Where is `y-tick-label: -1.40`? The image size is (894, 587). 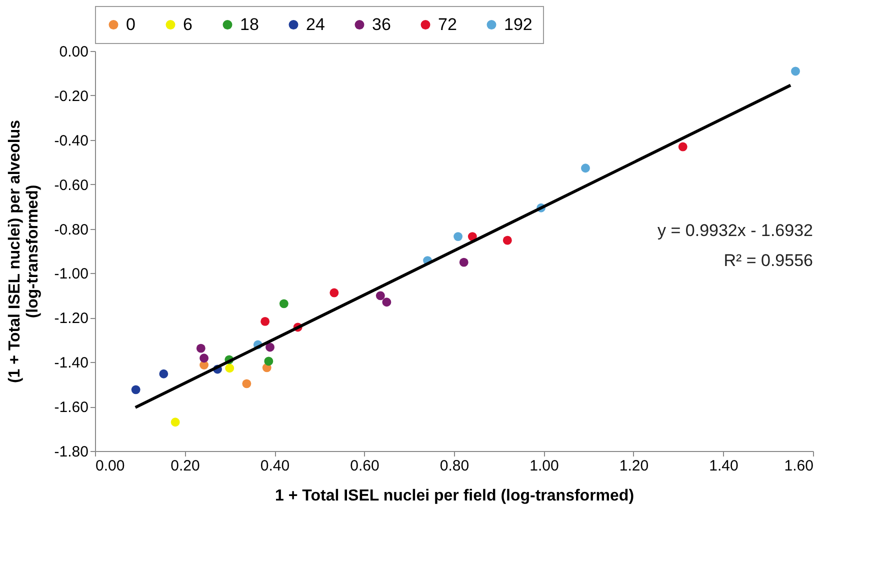
y-tick-label: -1.40 is located at coordinates (71, 363).